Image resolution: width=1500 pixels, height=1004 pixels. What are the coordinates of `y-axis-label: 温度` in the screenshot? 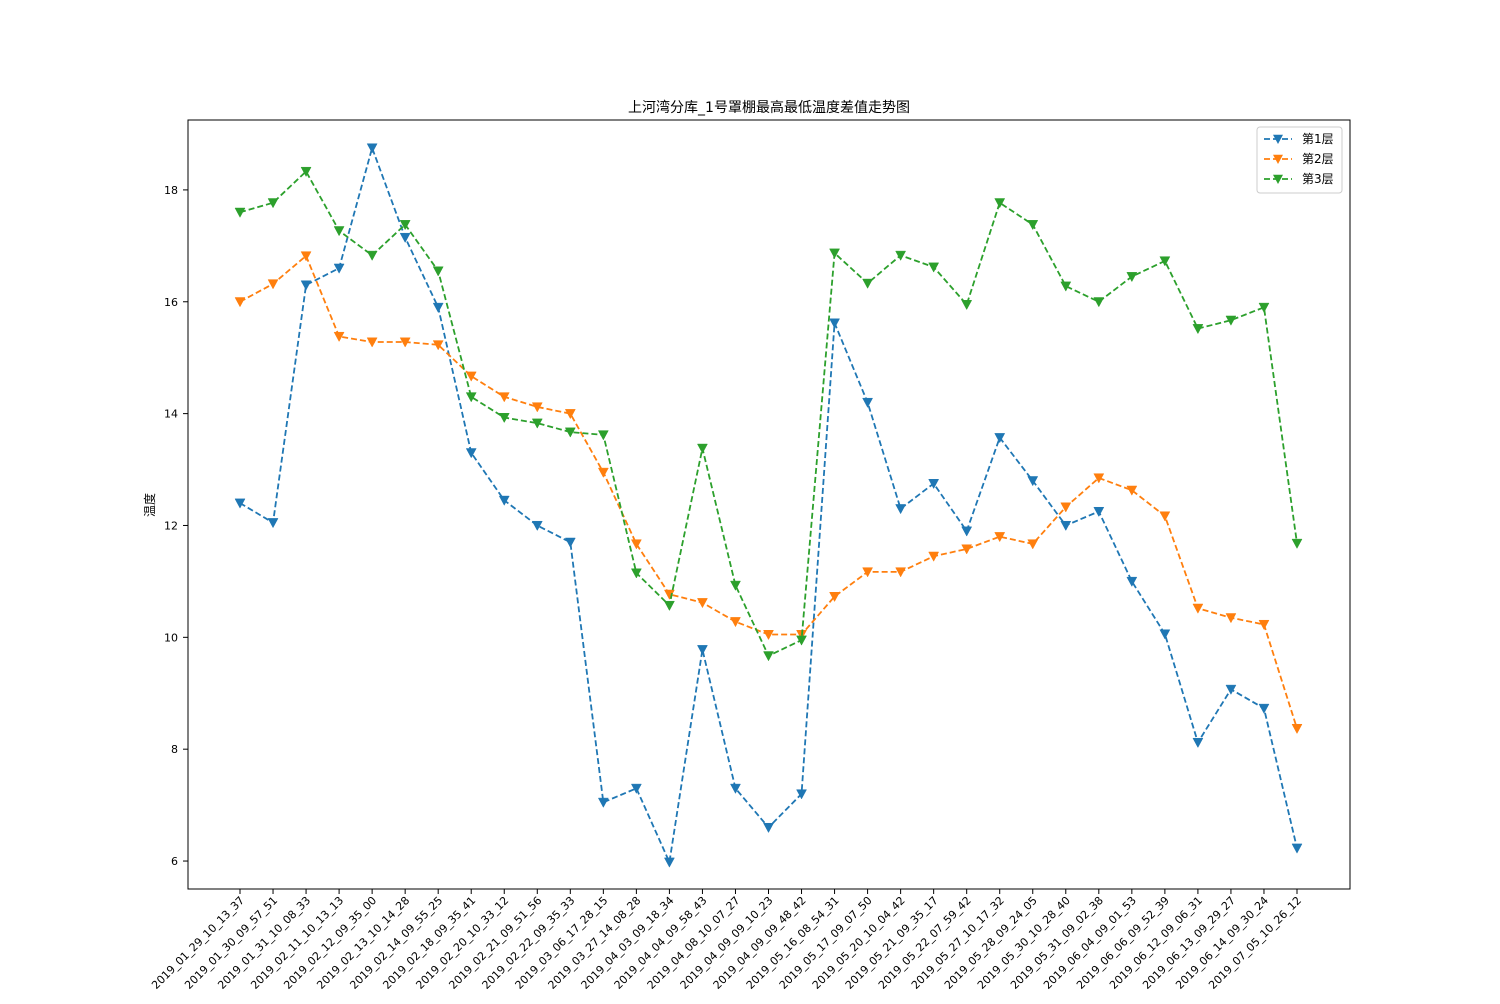 It's located at (149, 505).